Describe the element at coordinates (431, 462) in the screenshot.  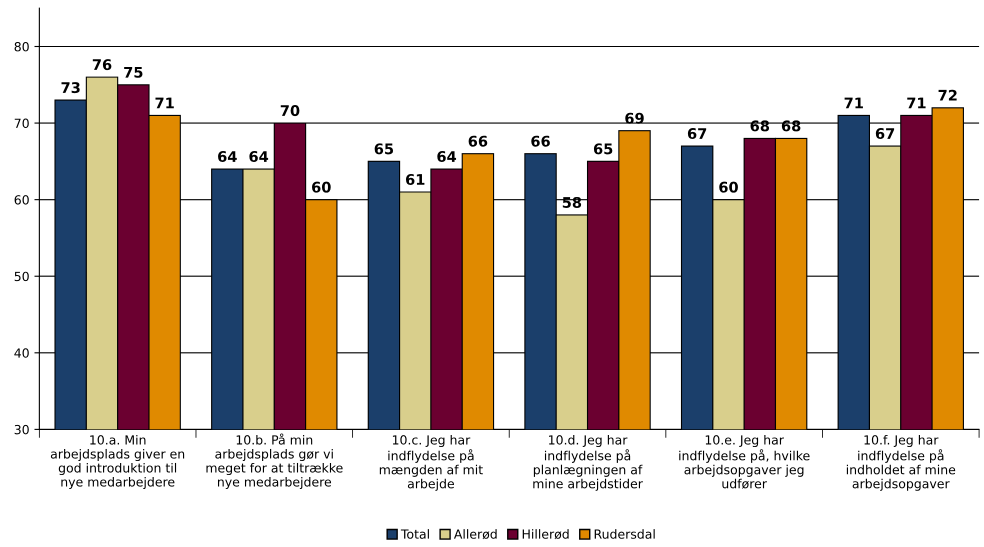
I see `x-tick-label: 10.c. Jeg har indflydelse på mængden af mit arbejde` at that location.